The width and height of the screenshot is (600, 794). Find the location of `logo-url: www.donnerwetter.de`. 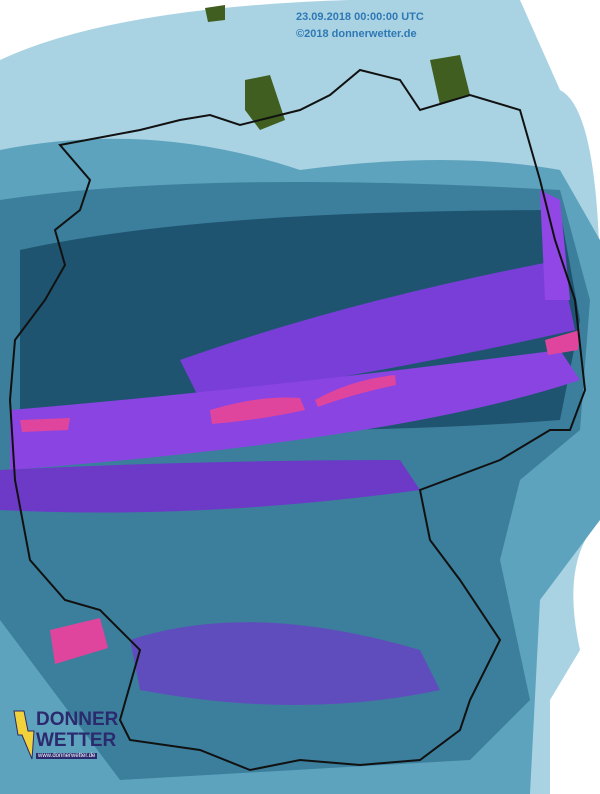

logo-url: www.donnerwetter.de is located at coordinates (67, 756).